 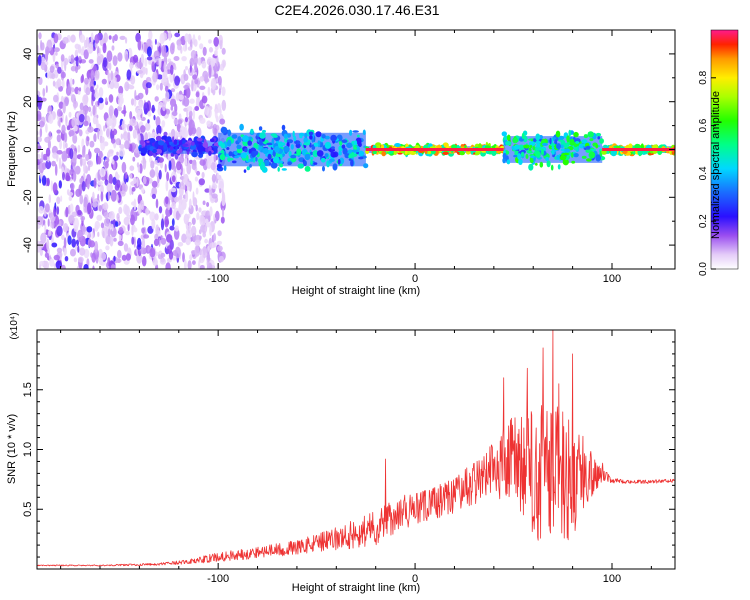 I want to click on snr-ytick-label: 1.5, so click(x=28, y=389).